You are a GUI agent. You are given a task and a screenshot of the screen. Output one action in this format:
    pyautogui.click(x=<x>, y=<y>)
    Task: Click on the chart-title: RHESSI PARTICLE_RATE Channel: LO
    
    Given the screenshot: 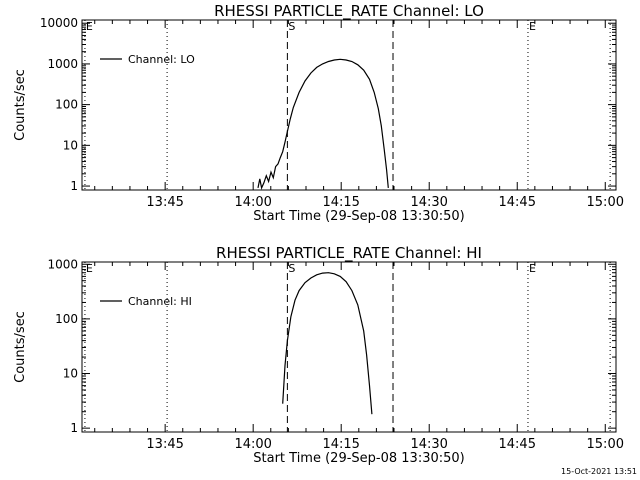 What is the action you would take?
    pyautogui.click(x=349, y=11)
    